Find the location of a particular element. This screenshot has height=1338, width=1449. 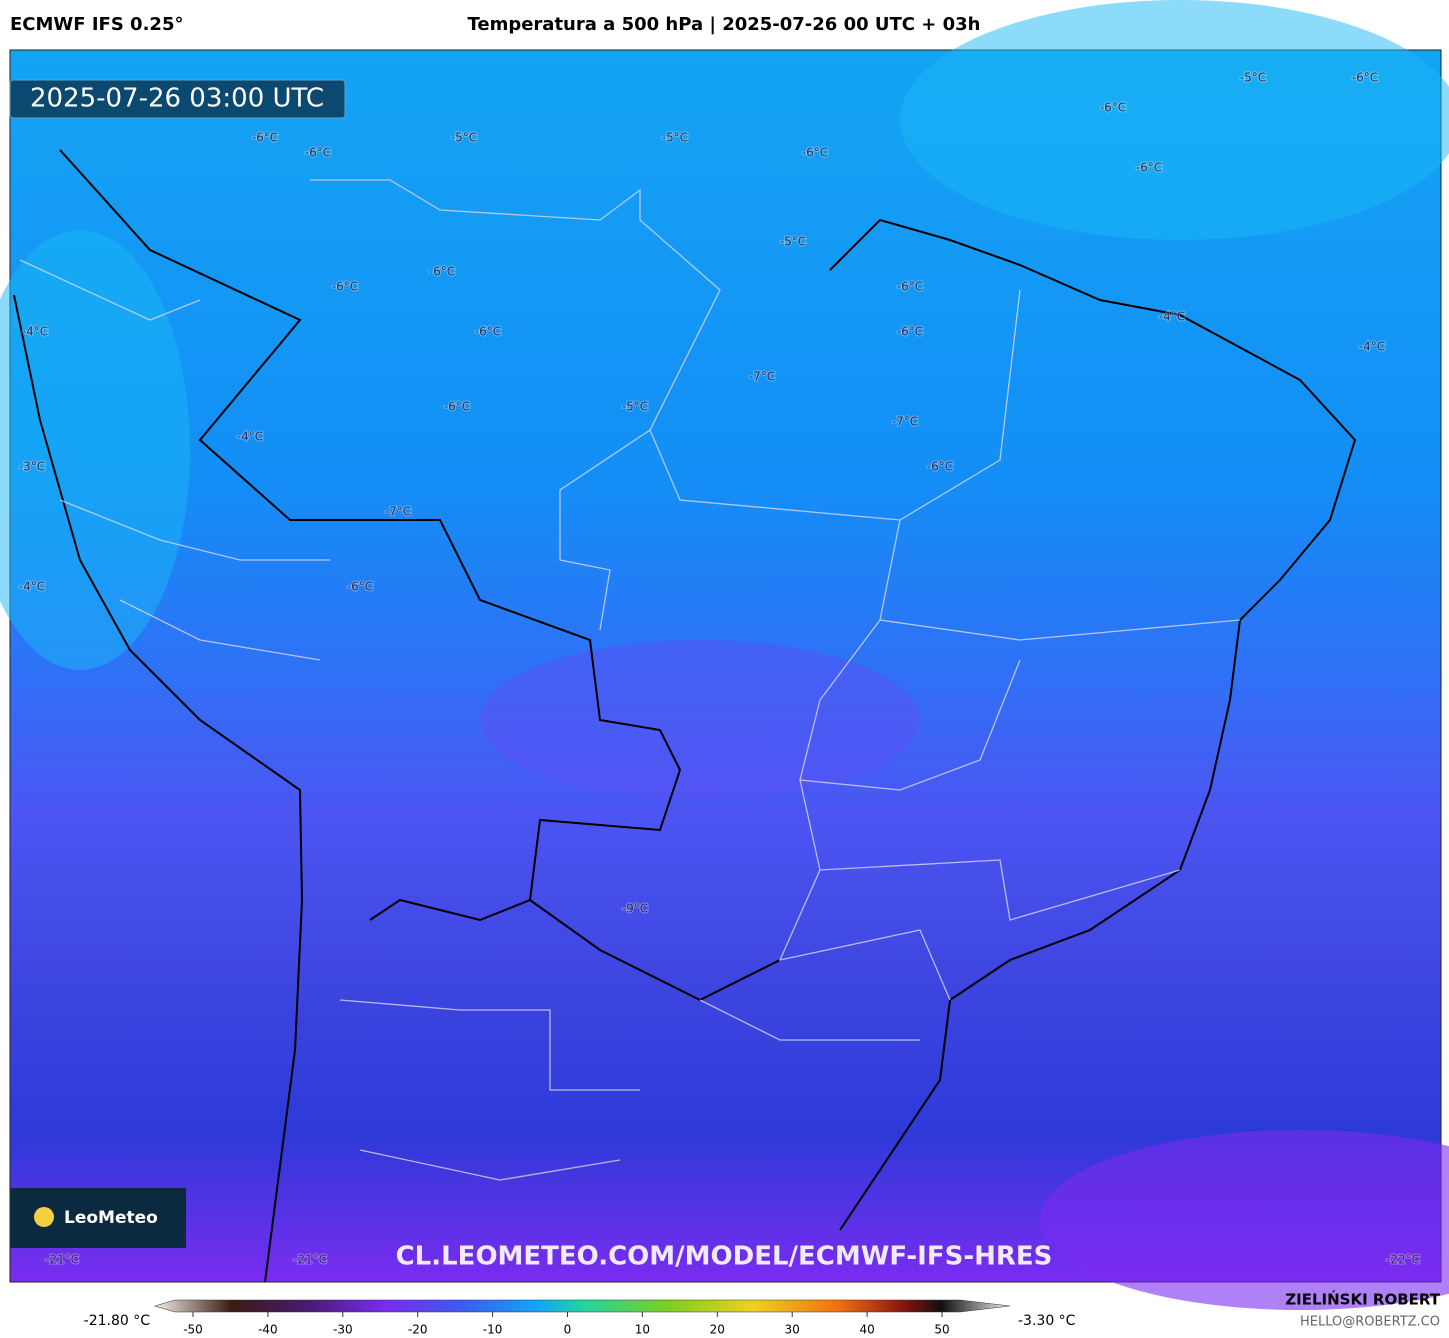

author: ZIELIŃSKI ROBERT is located at coordinates (1362, 1299).